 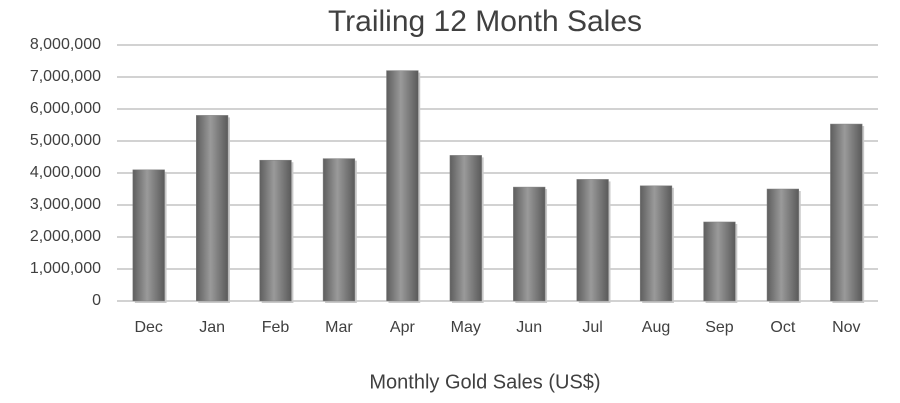 What do you see at coordinates (96, 300) in the screenshot?
I see `y-tick-label: 0` at bounding box center [96, 300].